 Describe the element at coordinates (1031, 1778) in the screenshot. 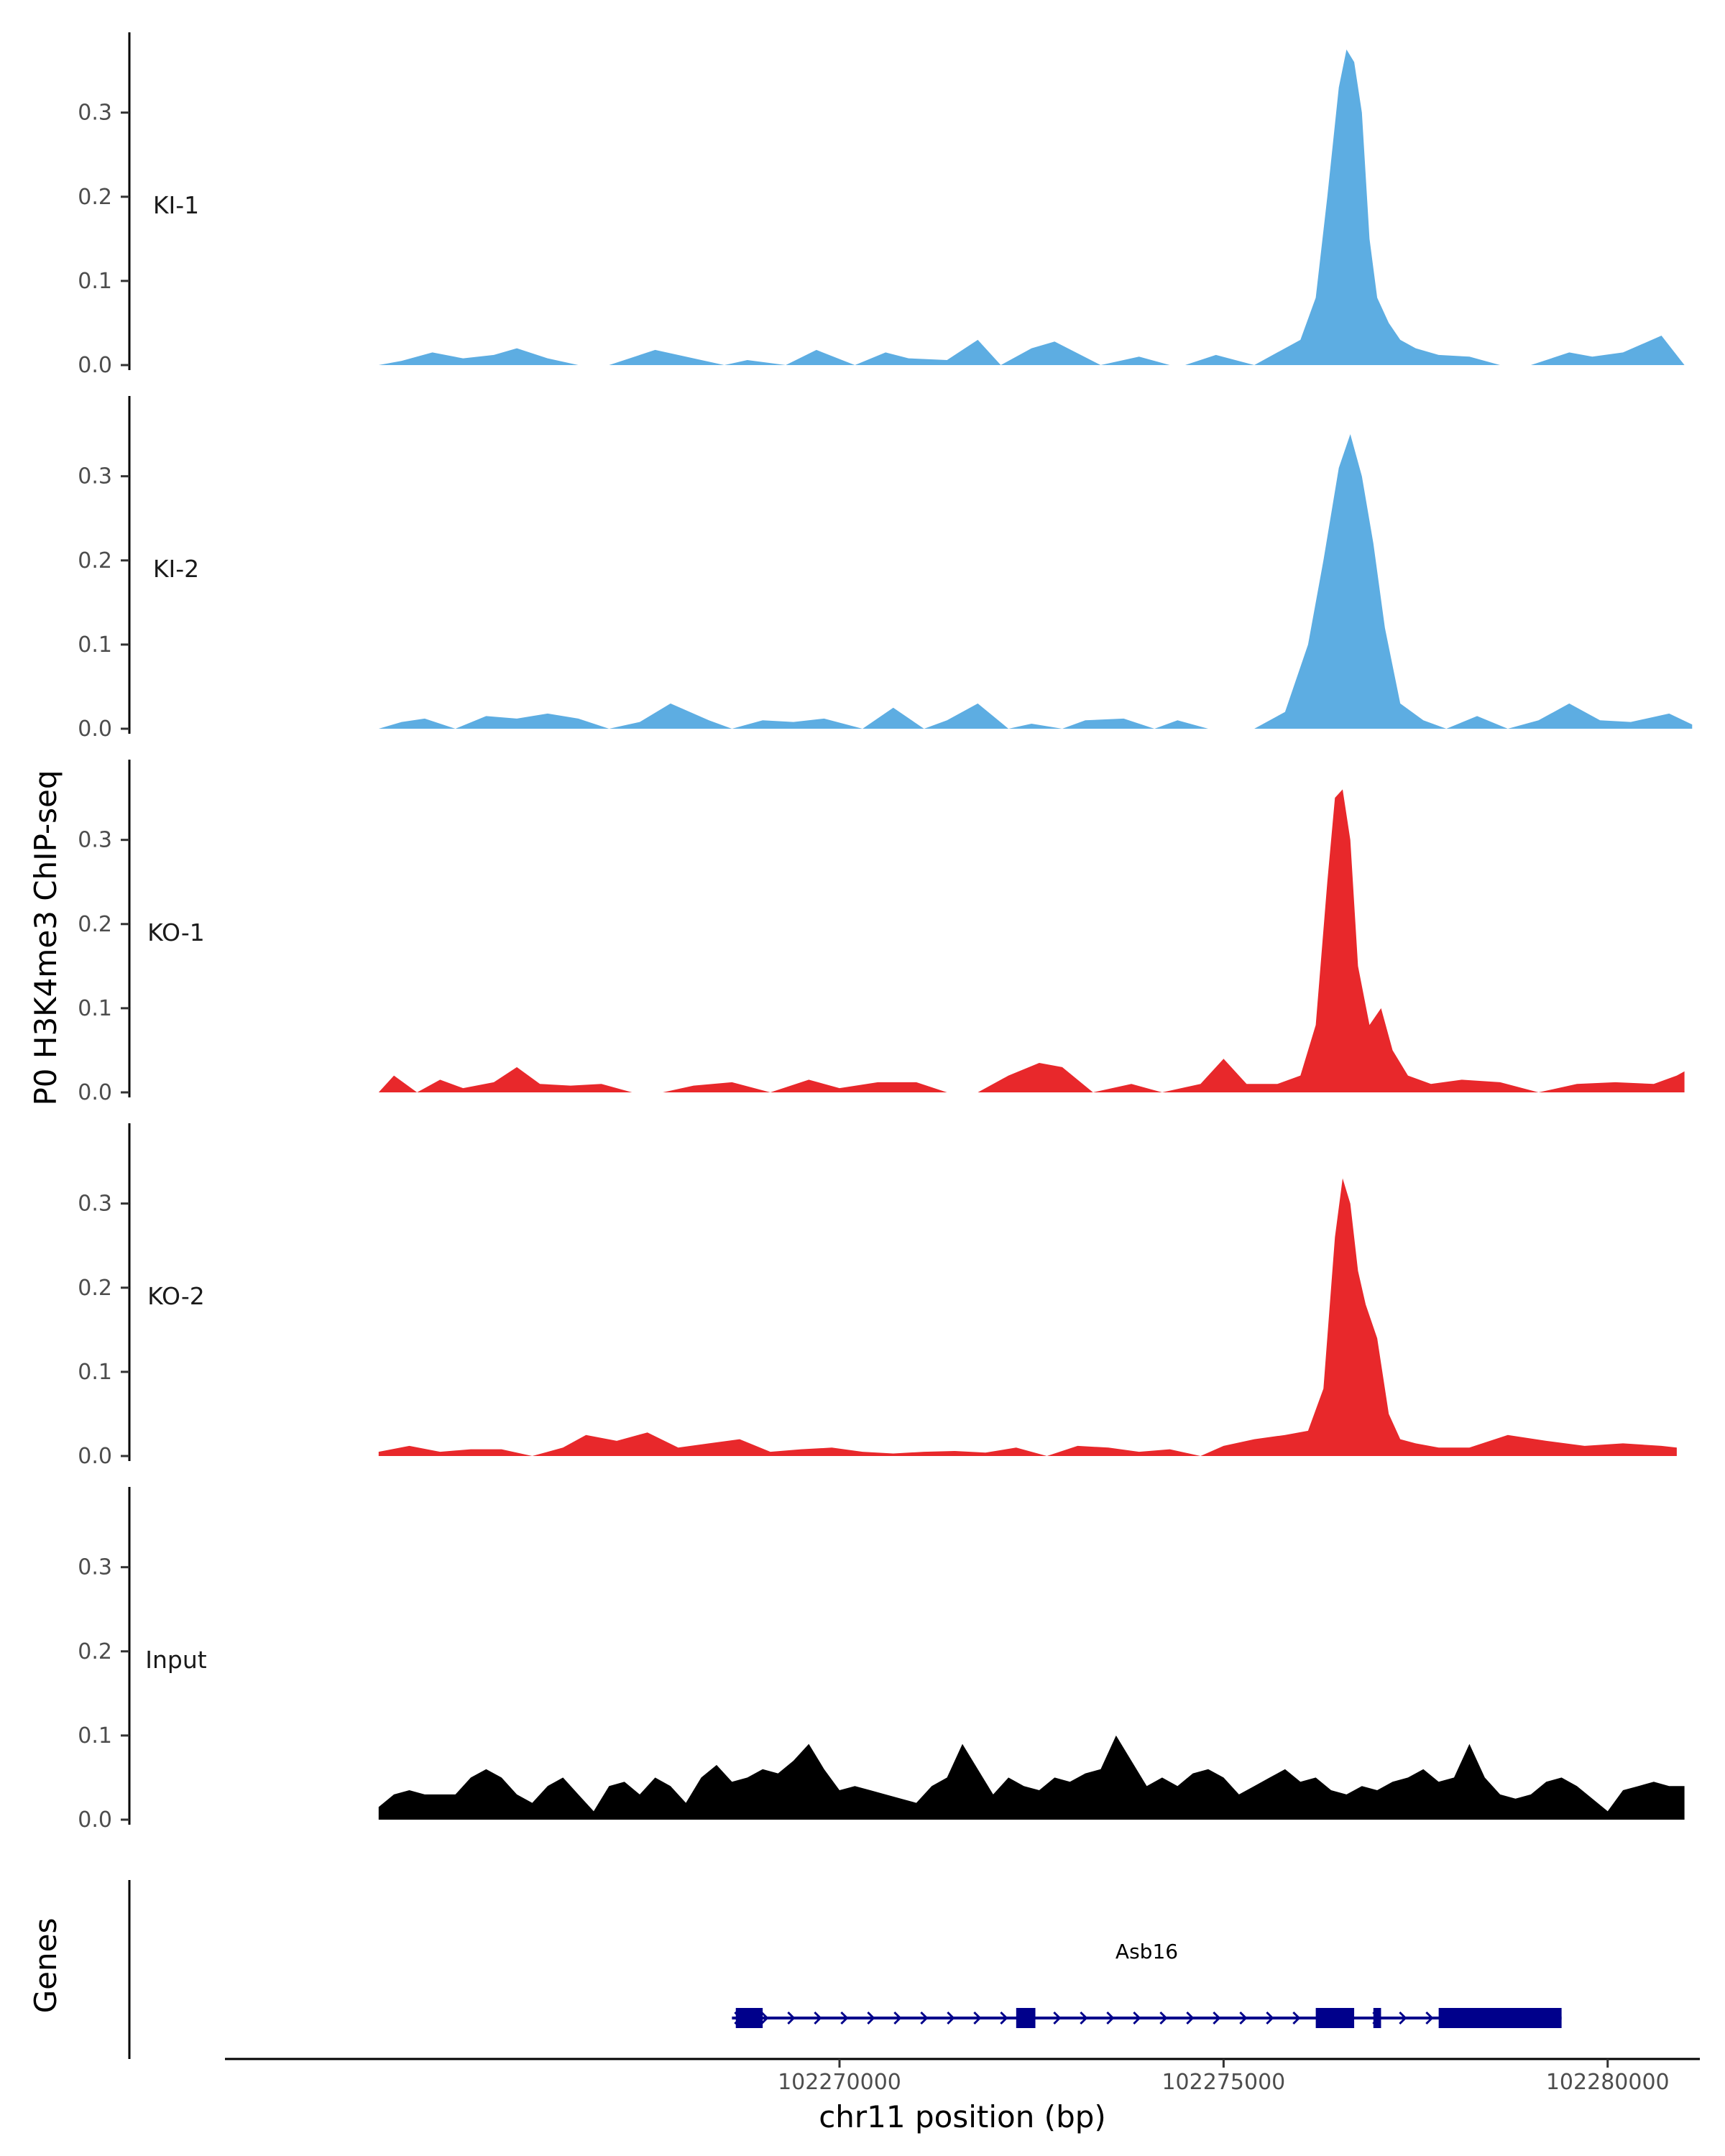

I see `signal-area-input` at that location.